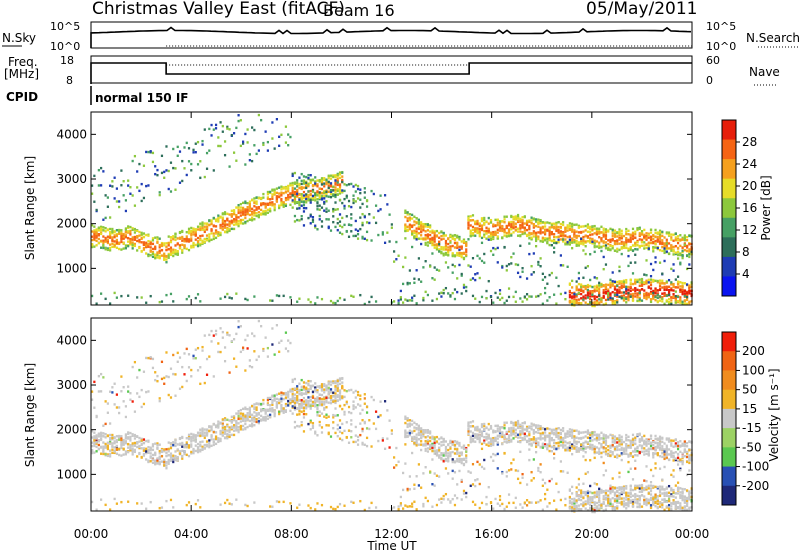 This screenshot has width=800, height=554. I want to click on y-tick-label: 4000, so click(71, 134).